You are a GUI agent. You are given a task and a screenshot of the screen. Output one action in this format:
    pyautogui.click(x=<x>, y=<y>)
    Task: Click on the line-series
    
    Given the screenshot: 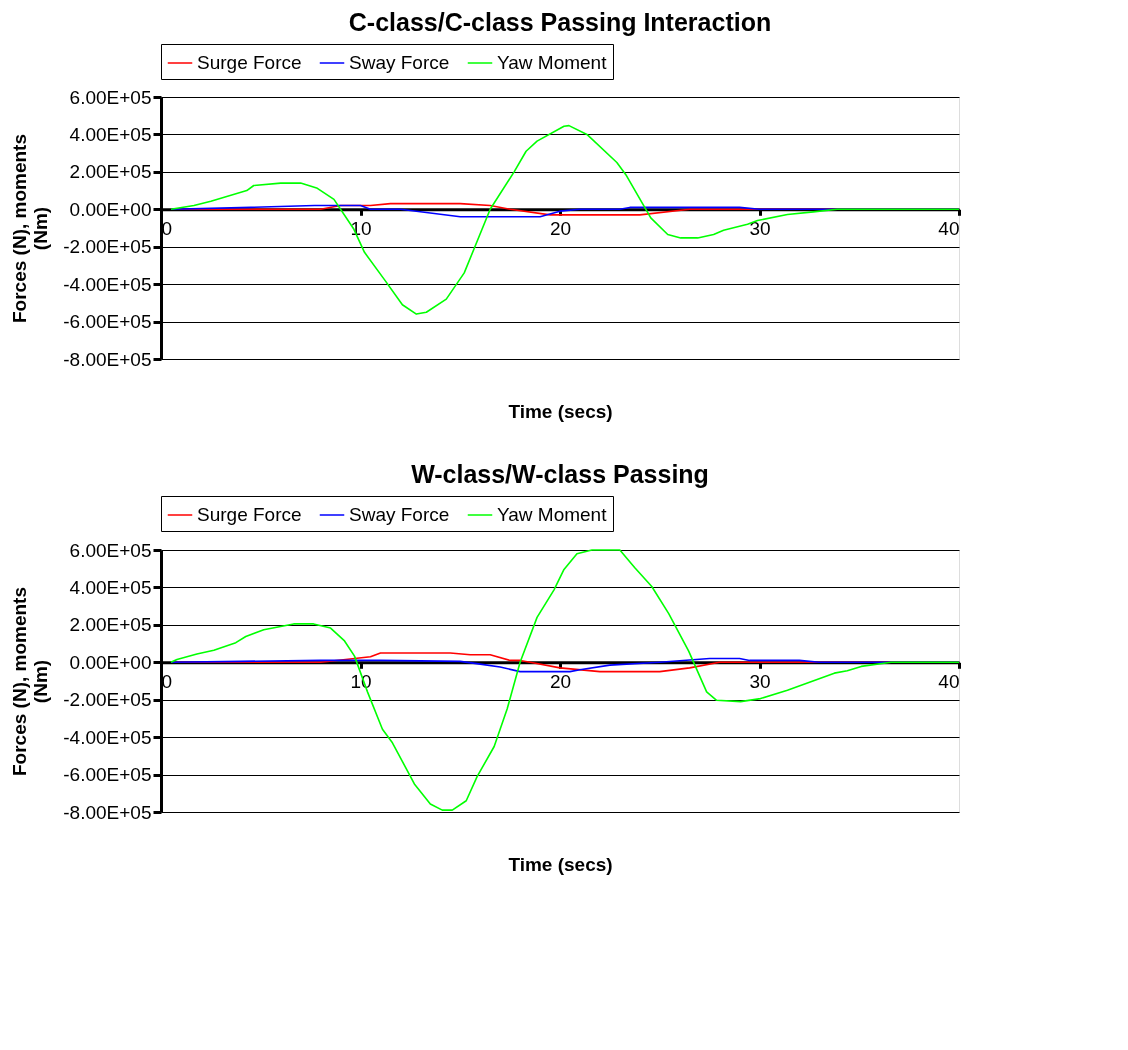 What is the action you would take?
    pyautogui.click(x=565, y=219)
    